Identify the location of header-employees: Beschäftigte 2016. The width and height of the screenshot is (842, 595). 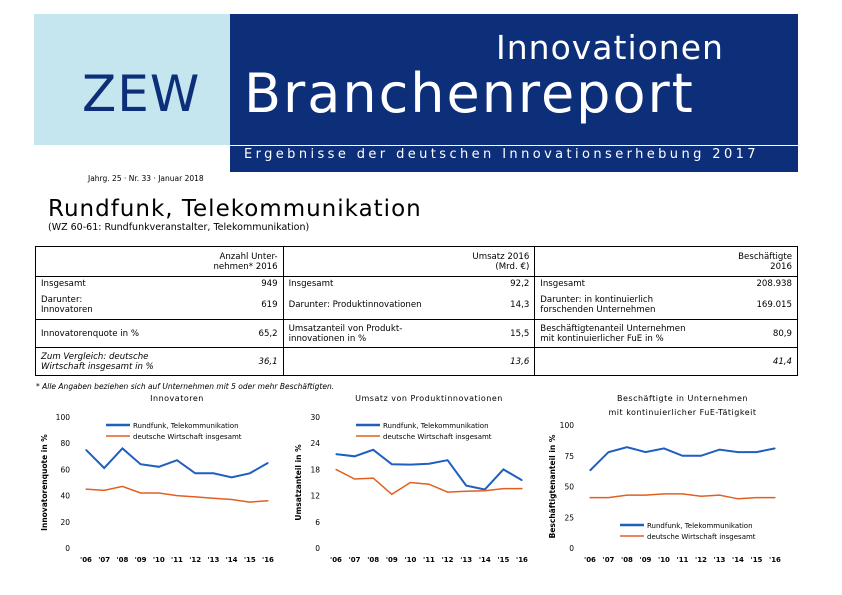
(666, 261).